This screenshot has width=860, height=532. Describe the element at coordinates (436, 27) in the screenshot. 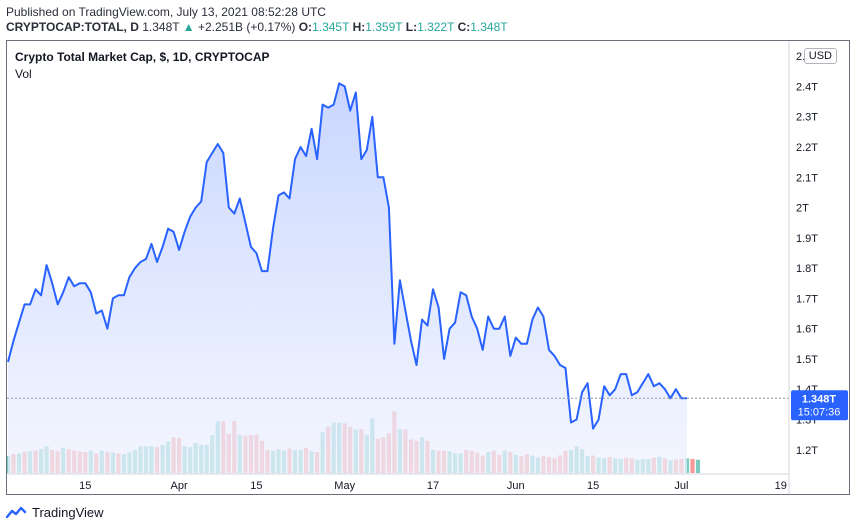

I see `low-value: 1.322T` at that location.